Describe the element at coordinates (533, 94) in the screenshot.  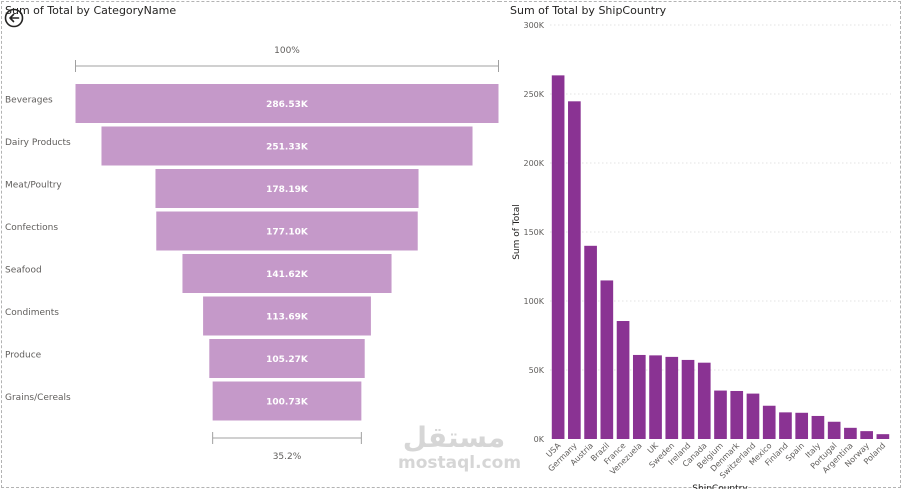
I see `bar-y-tick-label: 250K` at that location.